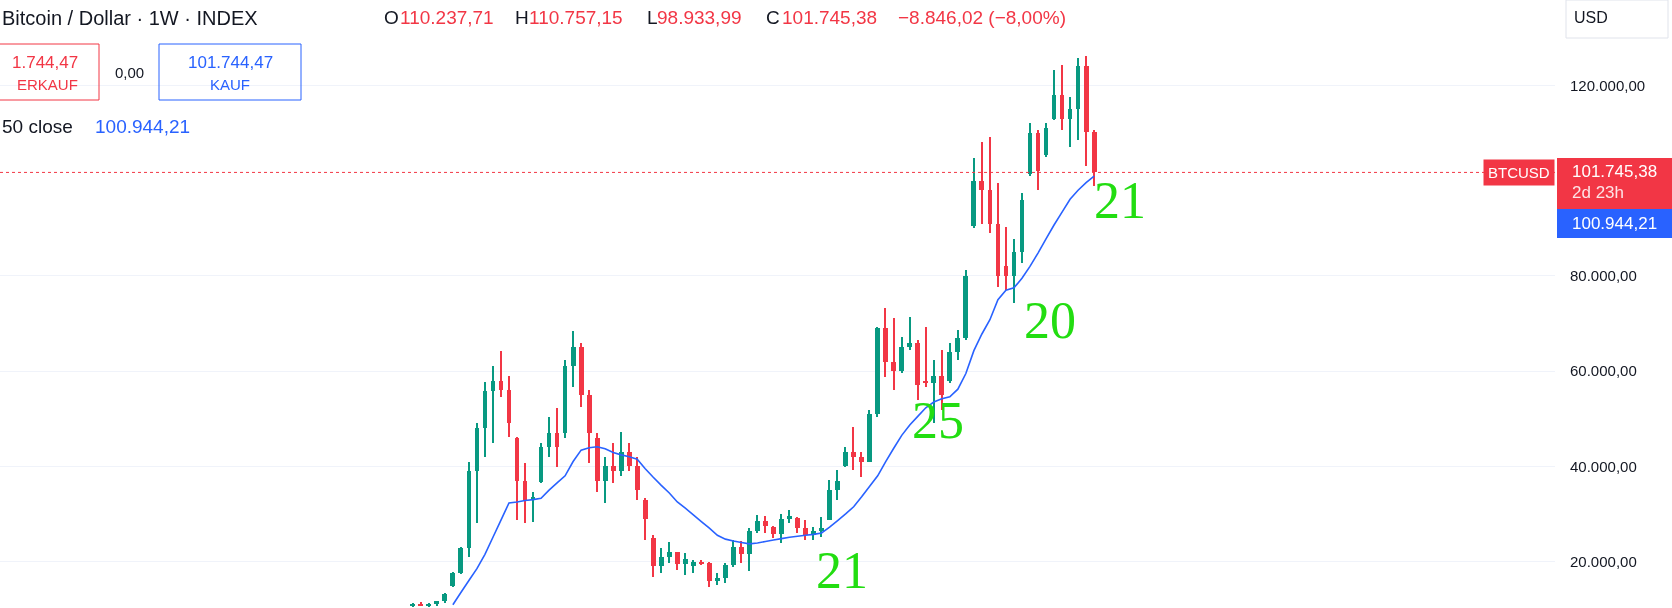  Describe the element at coordinates (391, 17) in the screenshot. I see `annotation: O` at that location.